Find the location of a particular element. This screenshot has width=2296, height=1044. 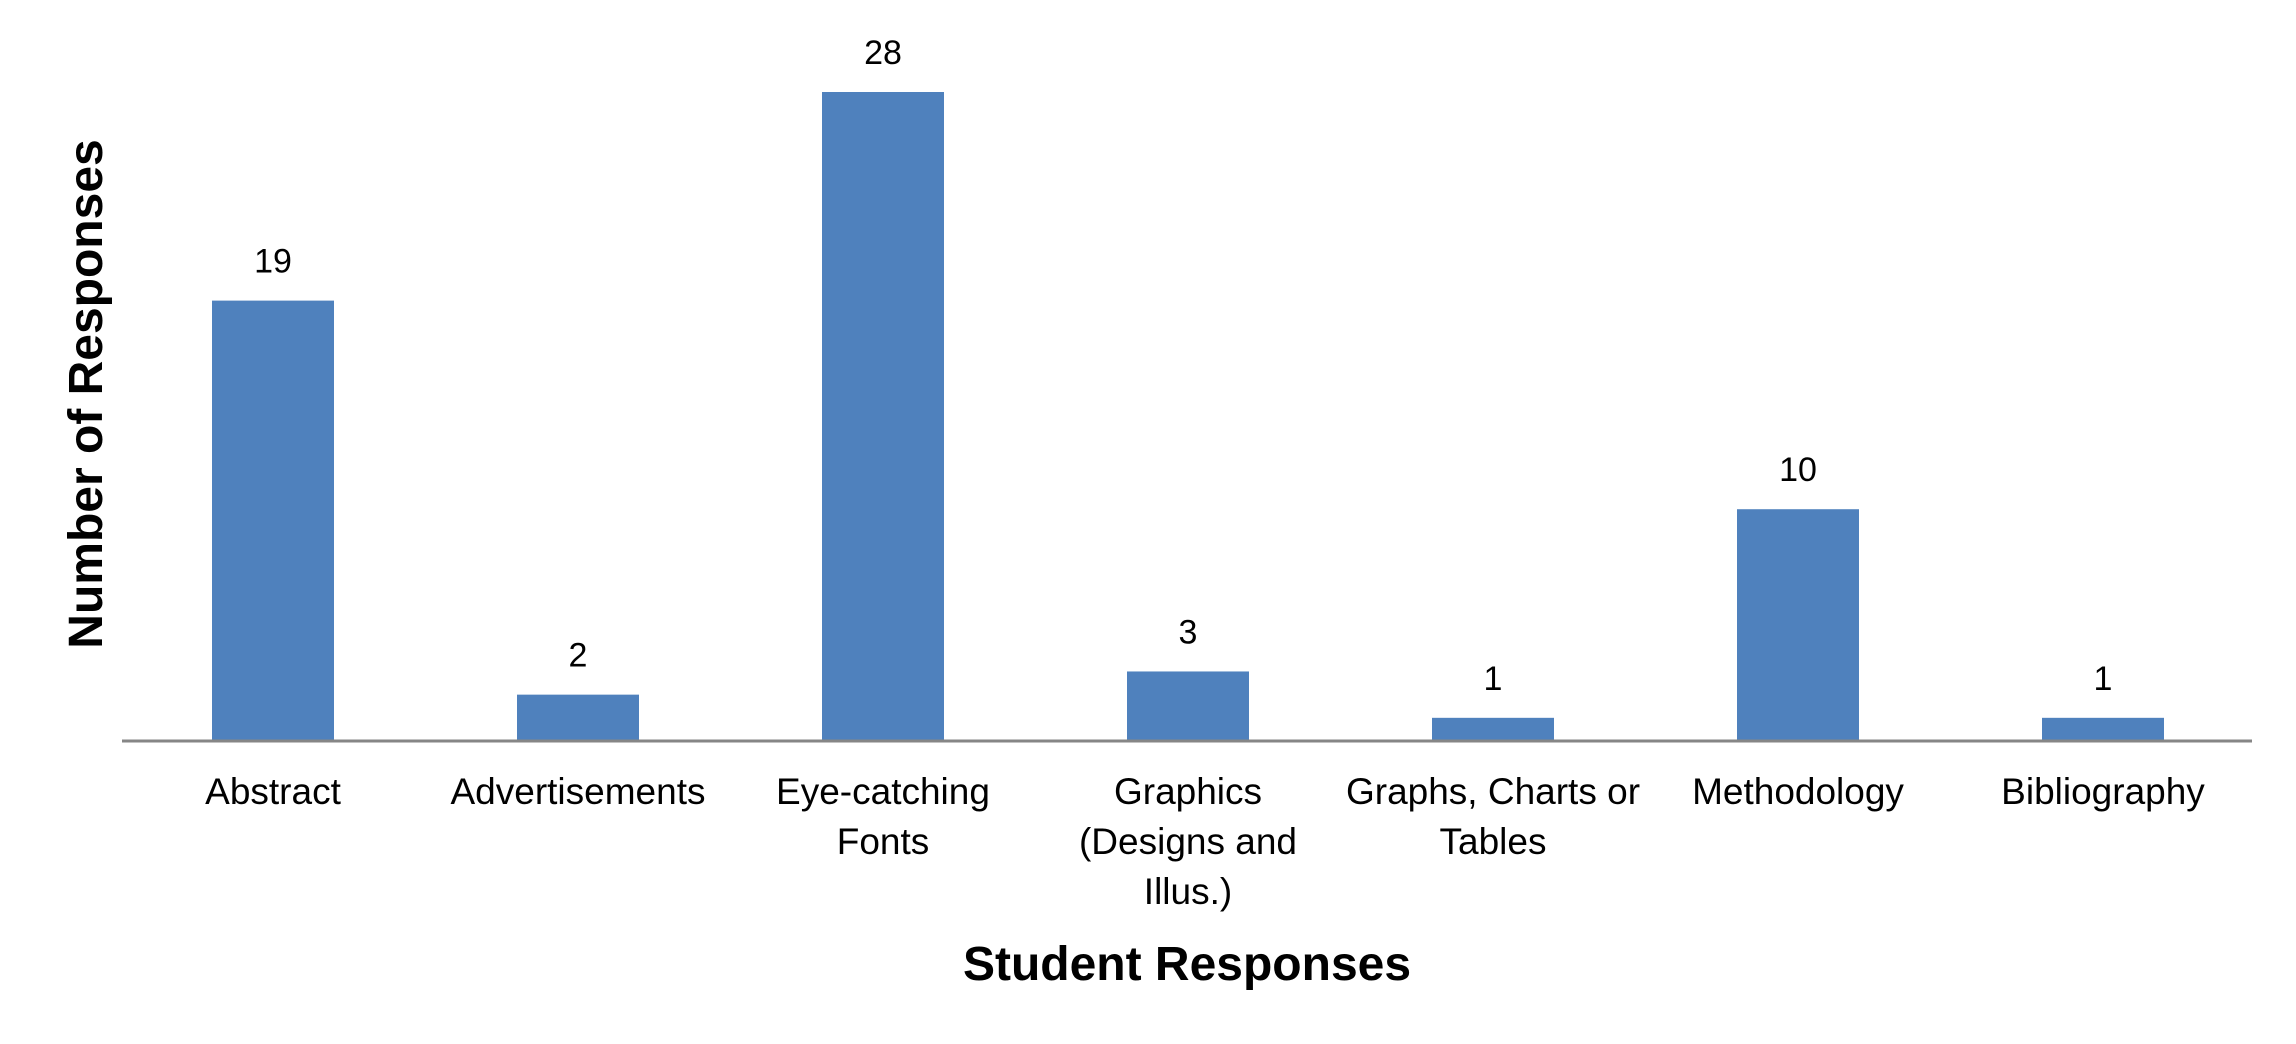

category-label-line: Bibliography is located at coordinates (2103, 791).